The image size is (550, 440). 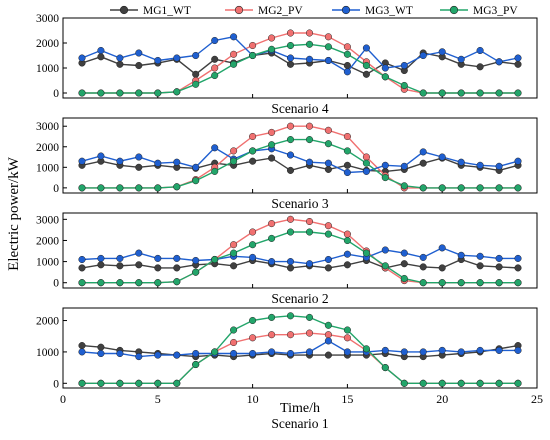 What do you see at coordinates (300, 203) in the screenshot?
I see `scenario-caption: Scenario 3` at bounding box center [300, 203].